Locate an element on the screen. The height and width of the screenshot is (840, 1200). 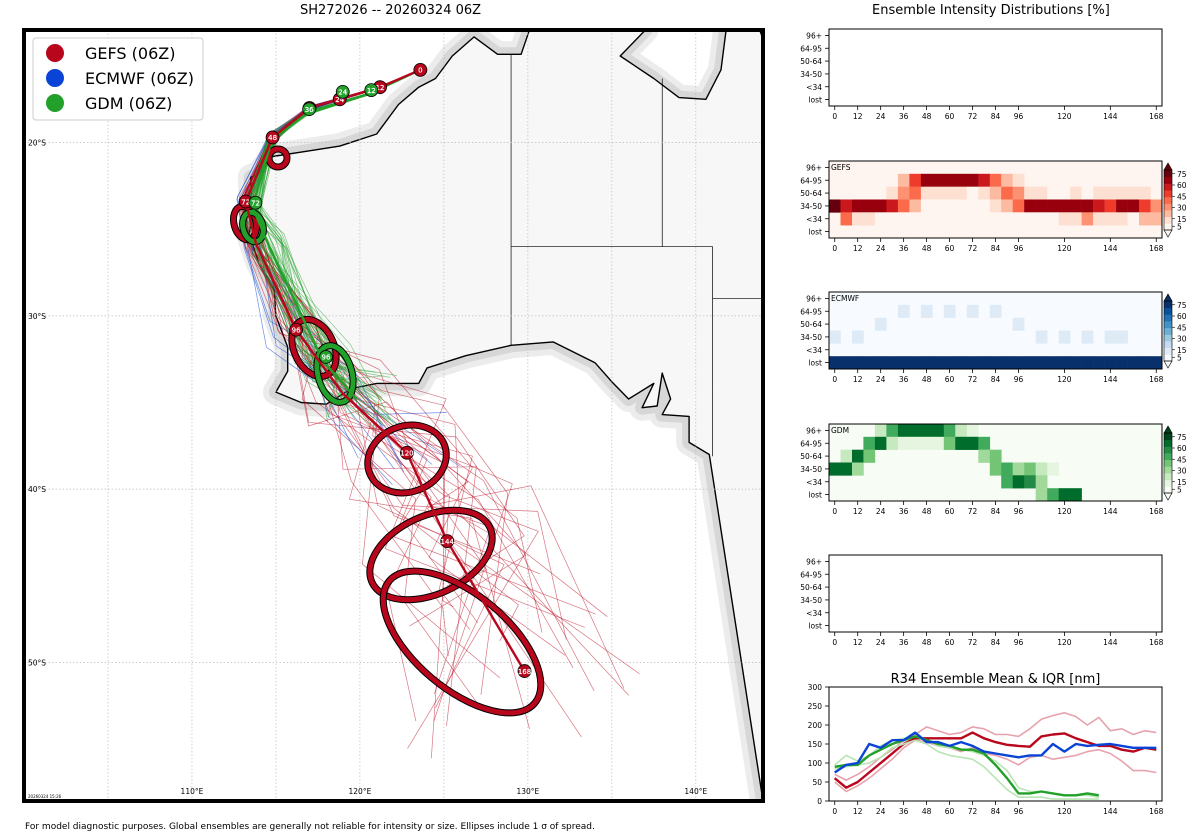
lon-axis-label: 140°E is located at coordinates (695, 791).